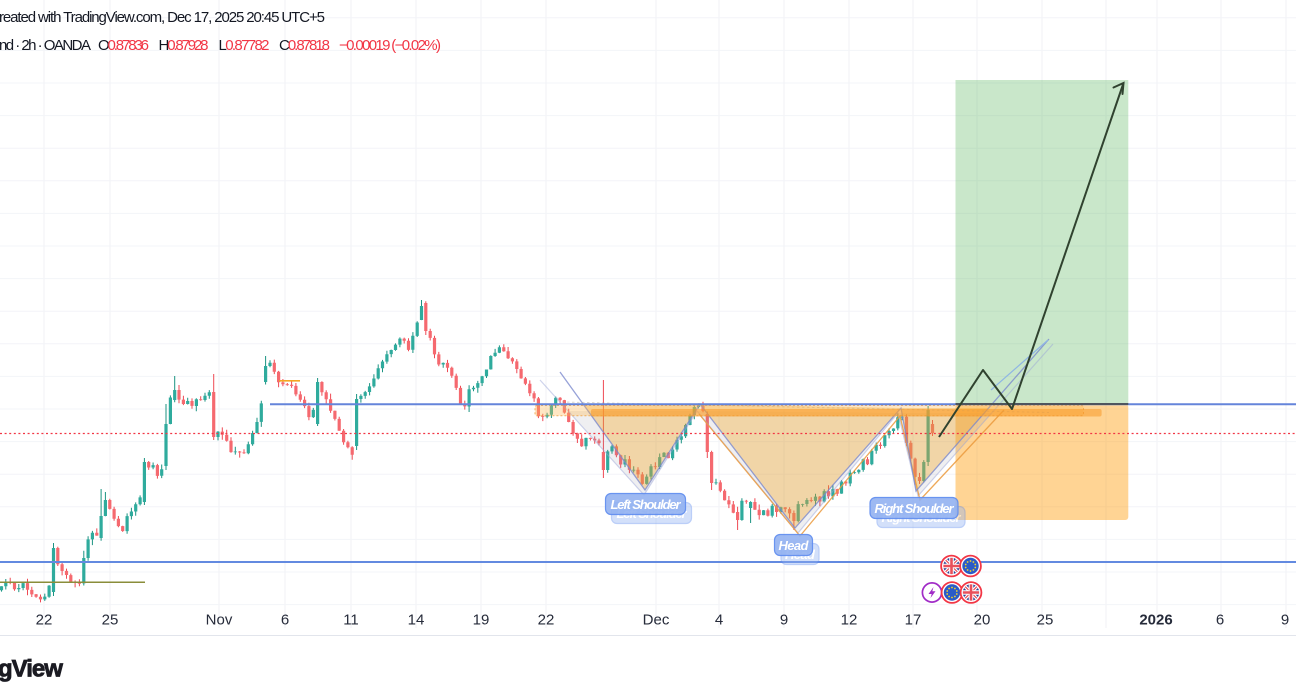 This screenshot has width=1296, height=700. I want to click on svg-text: O0.87836, so click(123, 45).